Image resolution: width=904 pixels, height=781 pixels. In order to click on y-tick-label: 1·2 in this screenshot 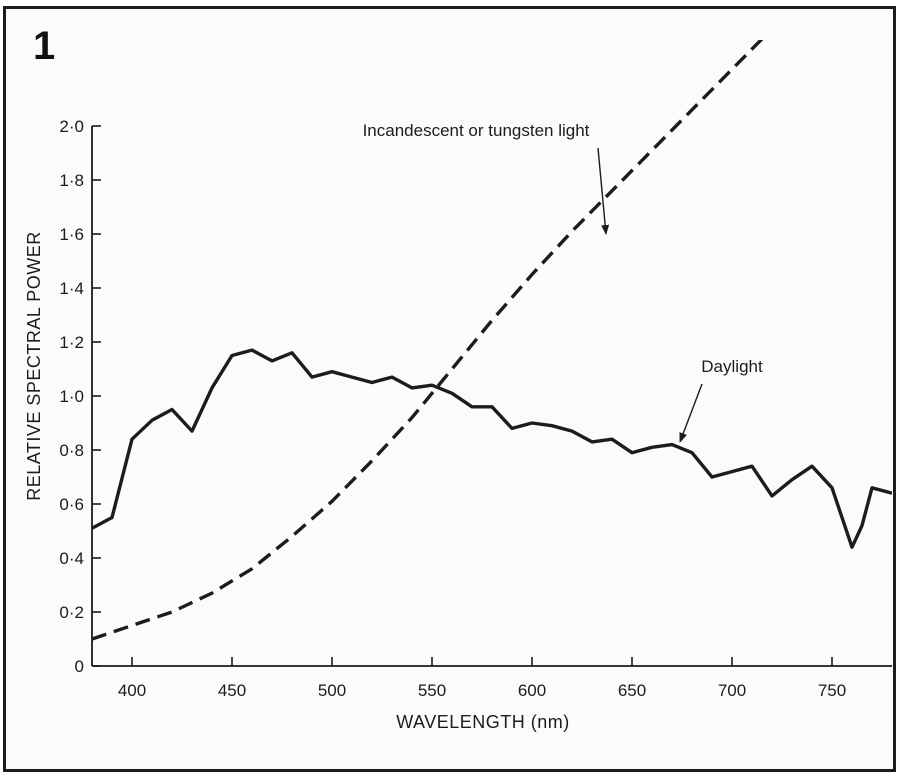, I will do `click(71, 342)`.